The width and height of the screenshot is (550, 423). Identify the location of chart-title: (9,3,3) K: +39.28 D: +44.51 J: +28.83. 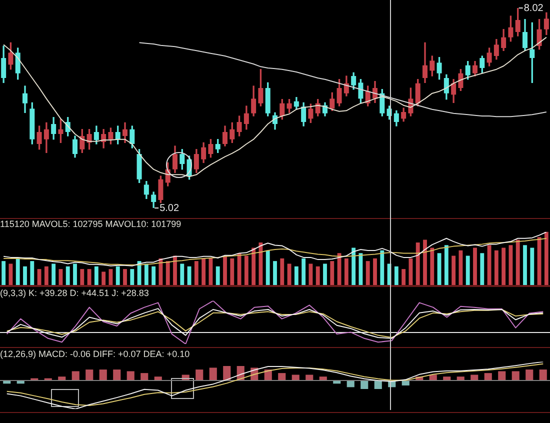
(74, 293).